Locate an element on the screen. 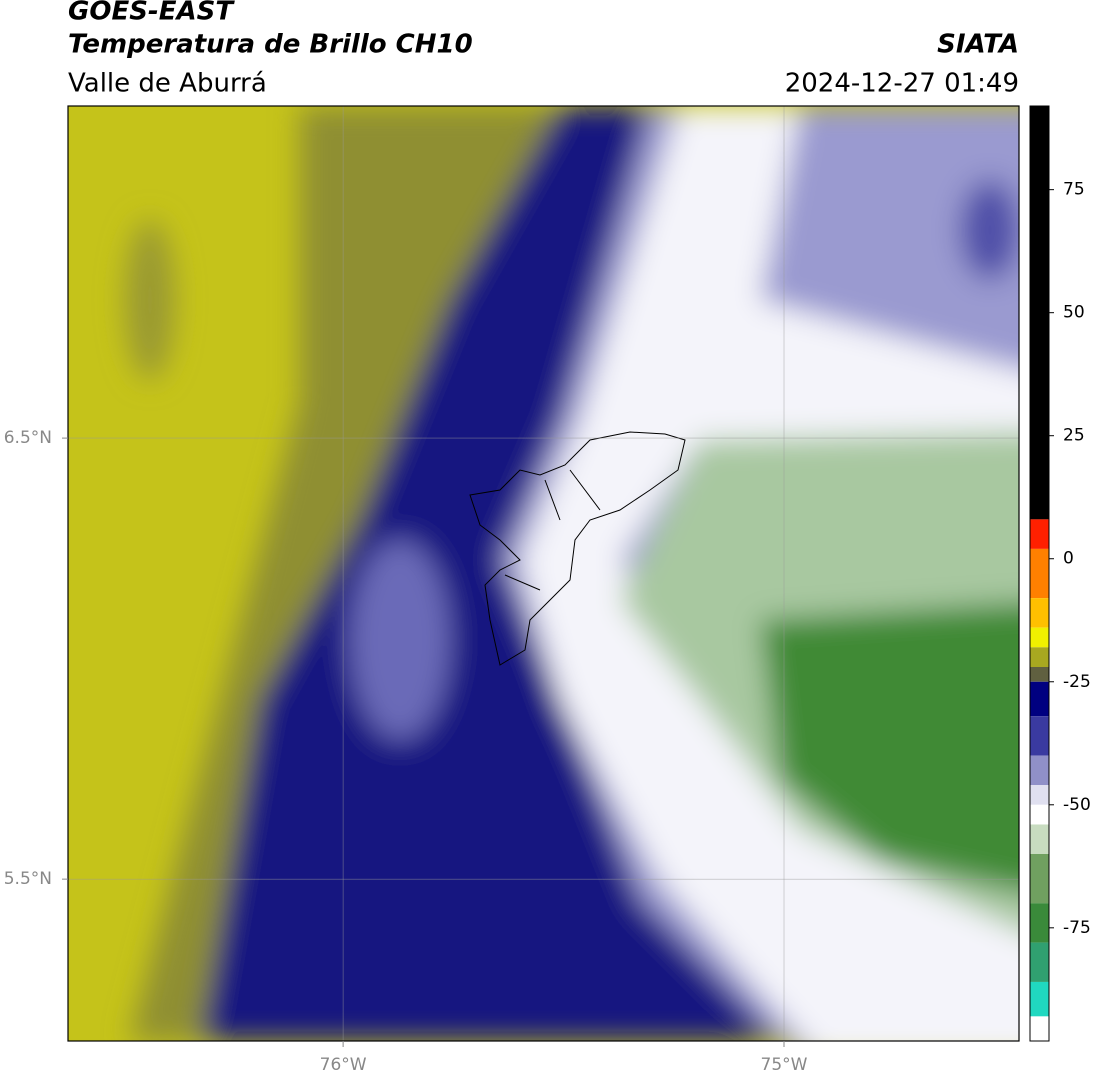 The image size is (1094, 1078). x-tick-label: 75°W is located at coordinates (784, 1065).